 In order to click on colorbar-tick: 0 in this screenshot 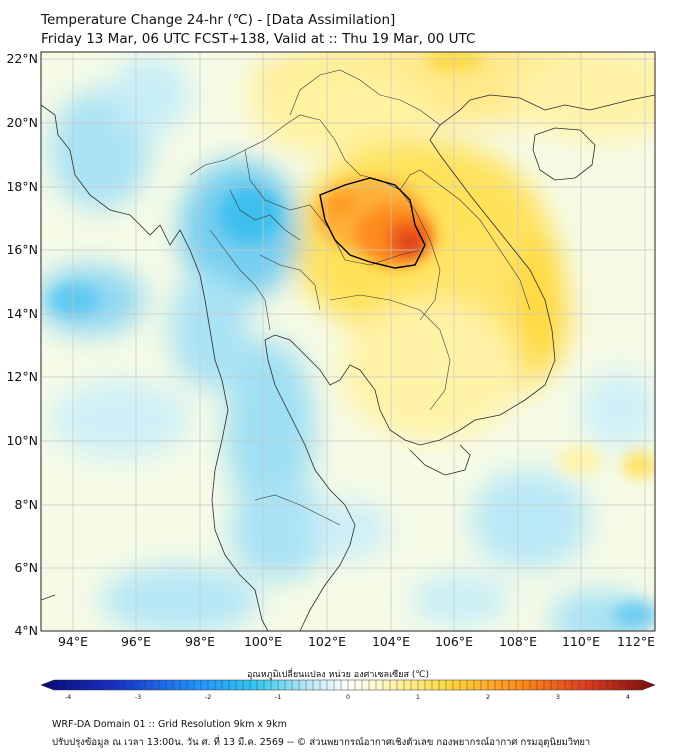, I will do `click(348, 697)`.